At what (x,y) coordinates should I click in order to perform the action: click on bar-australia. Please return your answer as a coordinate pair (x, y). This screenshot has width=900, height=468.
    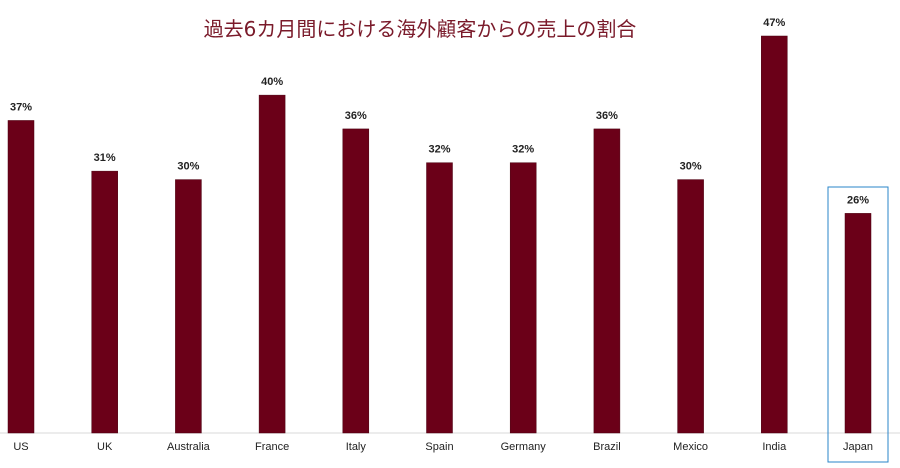
    Looking at the image, I should click on (188, 306).